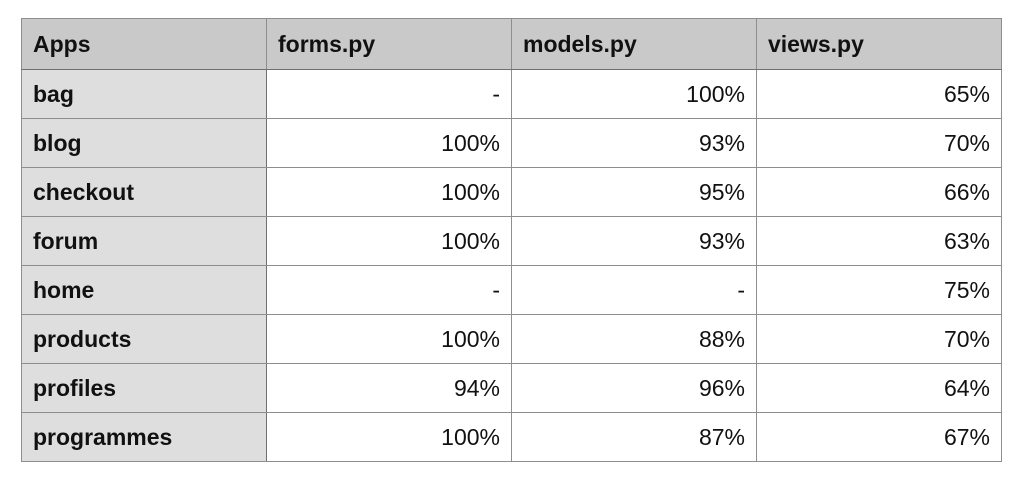  I want to click on models-coverage-cell: 87%, so click(634, 437).